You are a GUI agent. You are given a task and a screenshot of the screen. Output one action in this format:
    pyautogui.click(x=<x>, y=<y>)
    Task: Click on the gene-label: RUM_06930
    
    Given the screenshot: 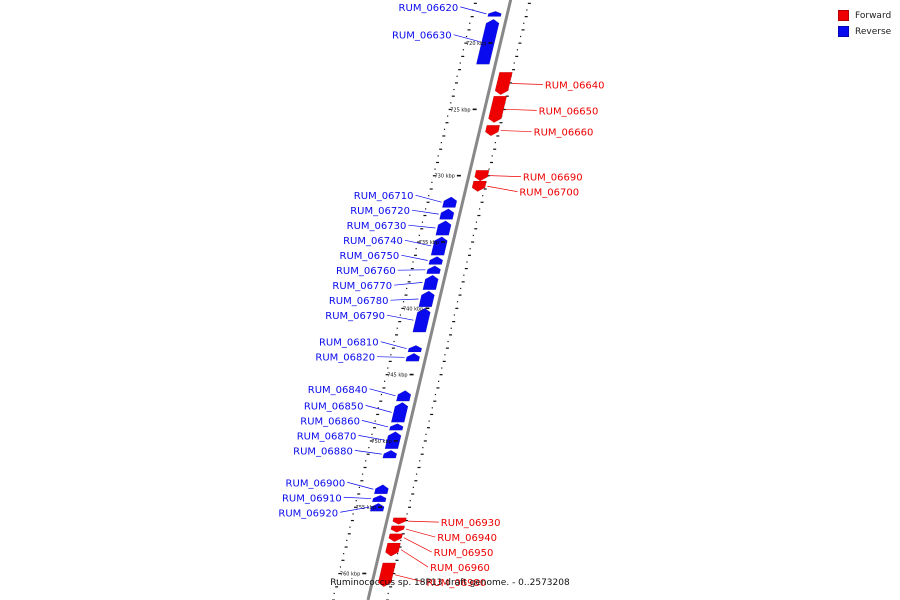 What is the action you would take?
    pyautogui.click(x=471, y=523)
    